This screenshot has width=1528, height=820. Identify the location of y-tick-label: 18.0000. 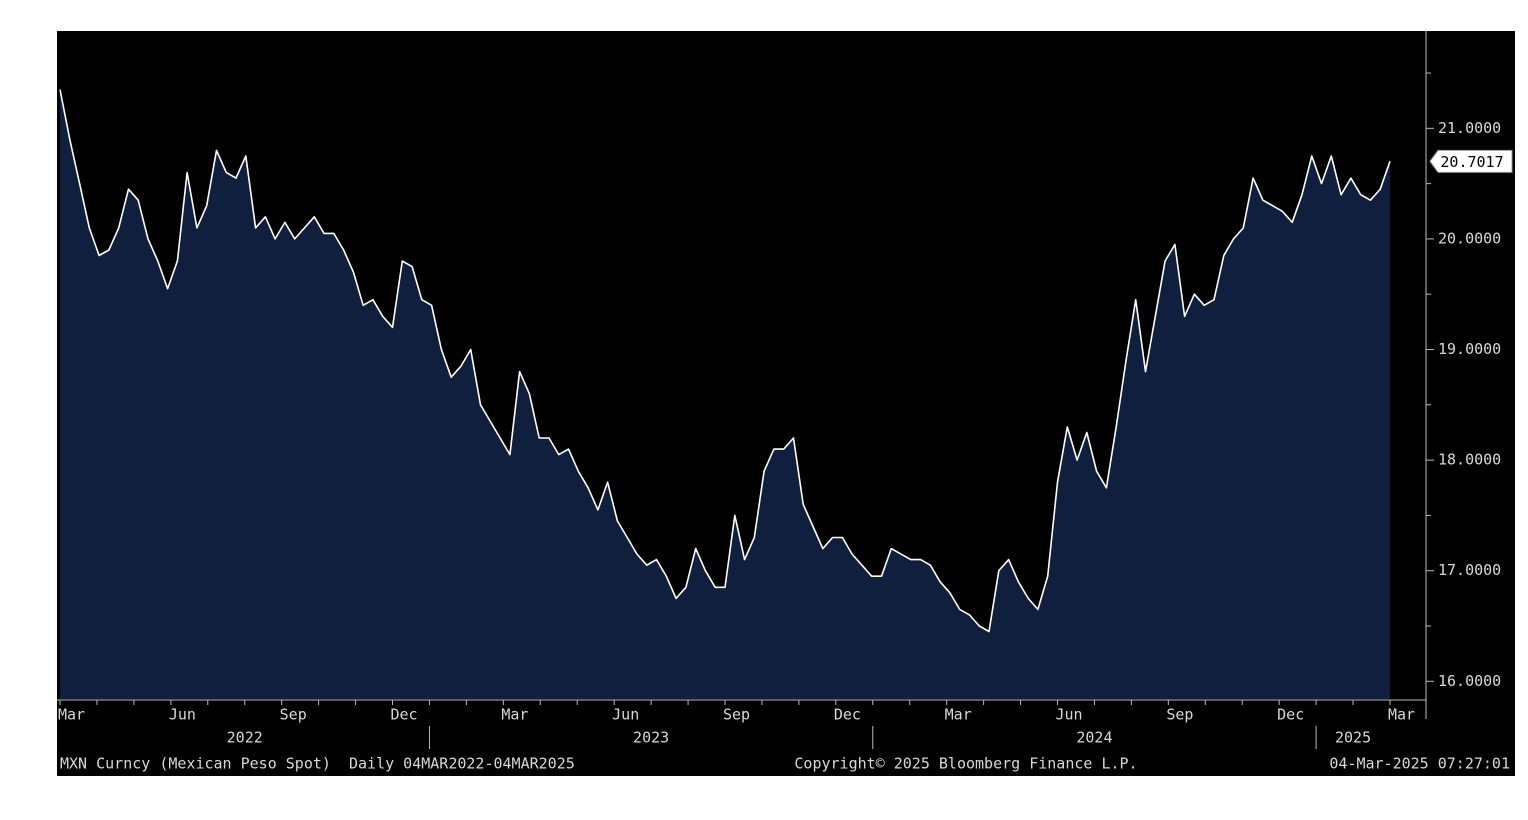
(1469, 460).